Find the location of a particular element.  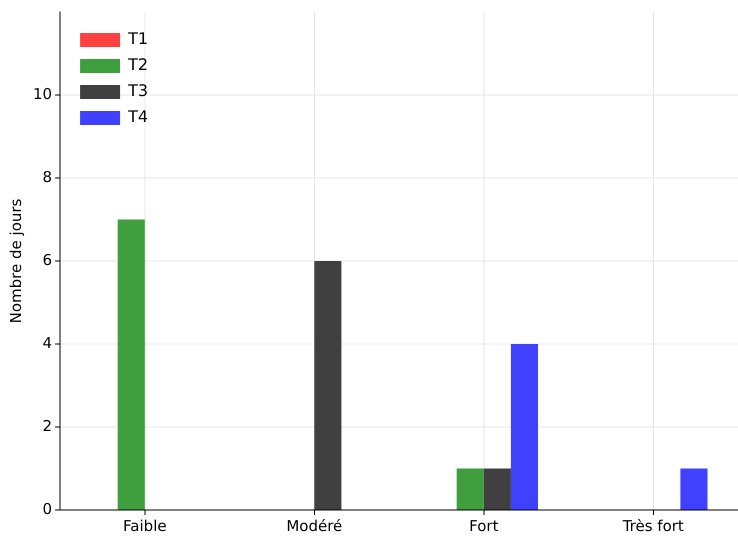

y-tick-label: 6 is located at coordinates (47, 259).